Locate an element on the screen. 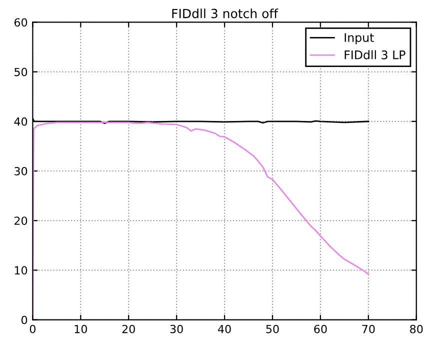 The image size is (436, 342). x-tick-label: 10 is located at coordinates (80, 329).